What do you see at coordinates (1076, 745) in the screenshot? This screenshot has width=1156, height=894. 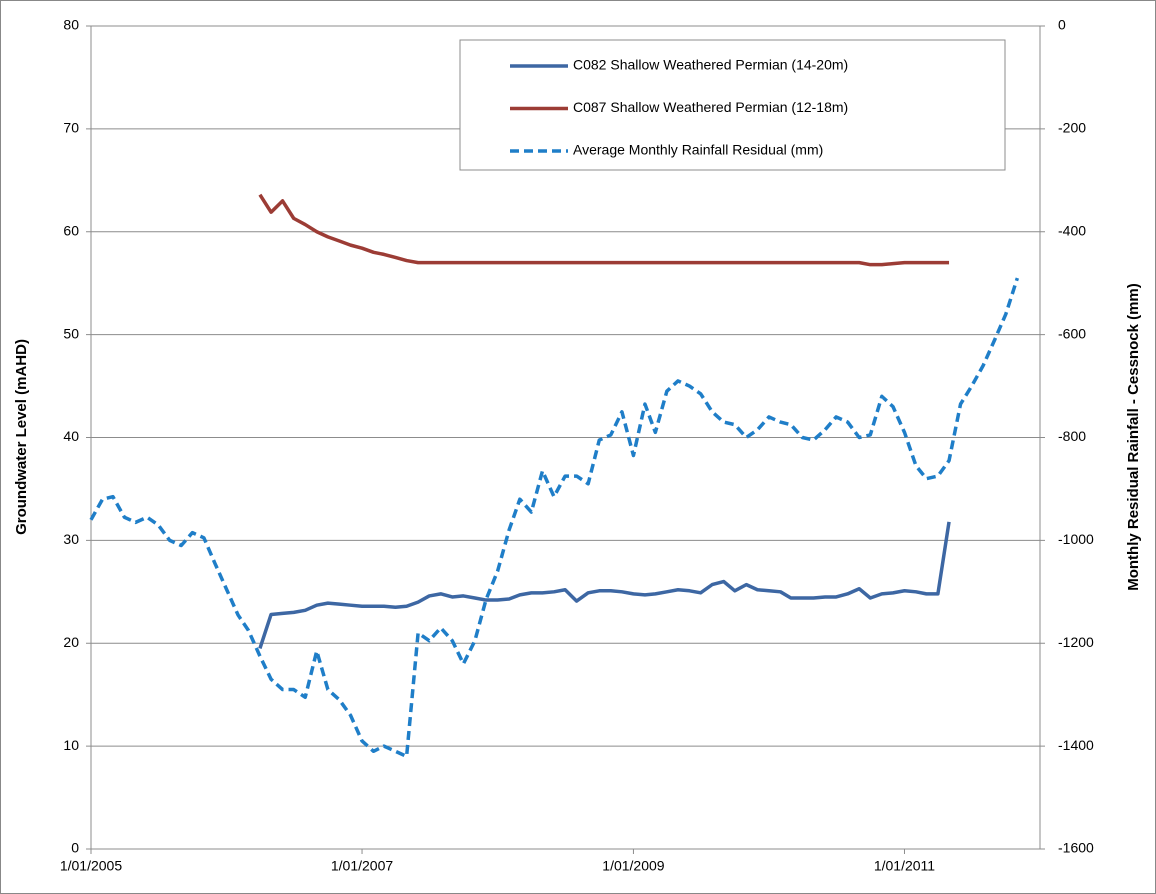 I see `y2-tick-label: -1400` at bounding box center [1076, 745].